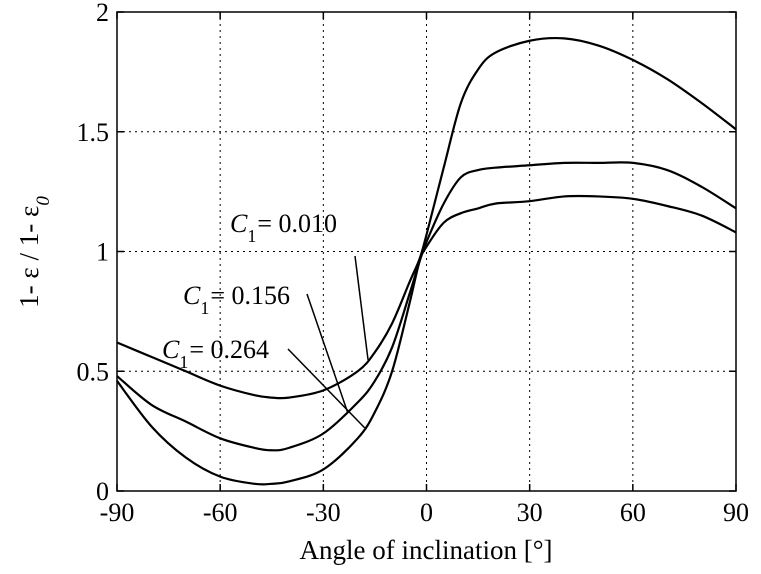 This screenshot has width=761, height=574. Describe the element at coordinates (236, 299) in the screenshot. I see `series-annotation-c1-156: C1= 0.156` at that location.